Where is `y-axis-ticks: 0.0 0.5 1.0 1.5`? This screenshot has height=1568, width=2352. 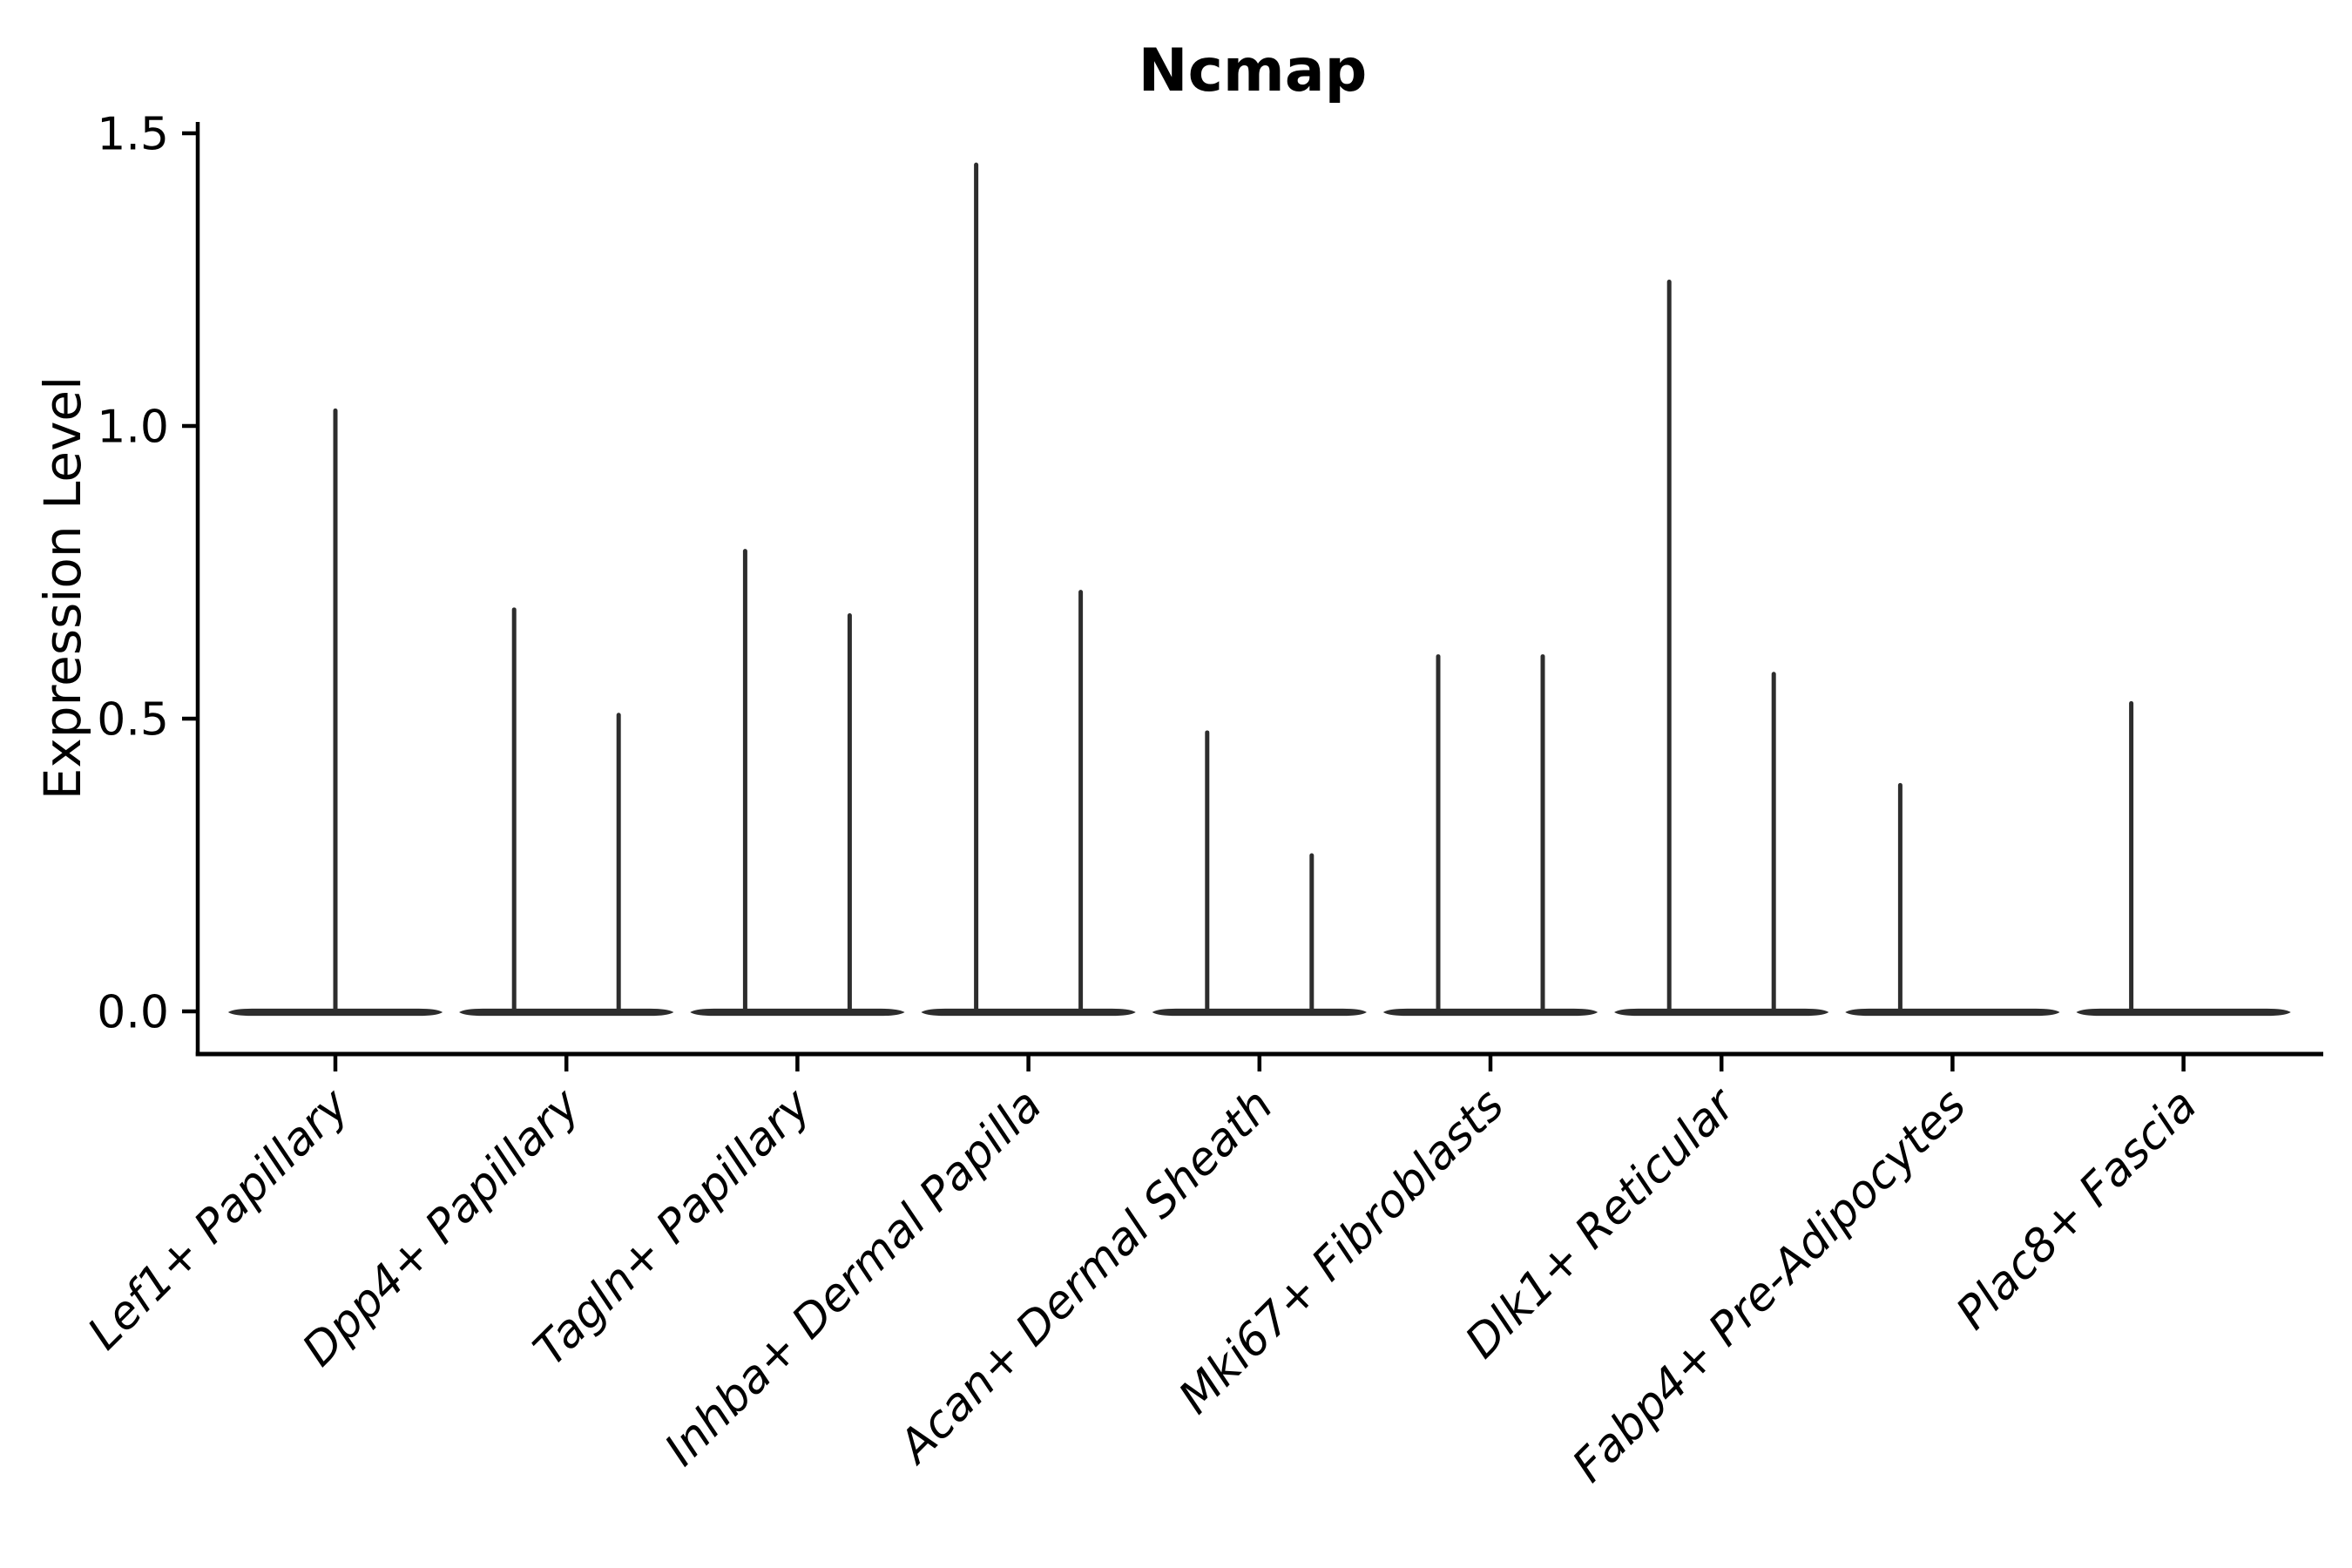 y-axis-ticks: 0.0 0.5 1.0 1.5 is located at coordinates (147, 574).